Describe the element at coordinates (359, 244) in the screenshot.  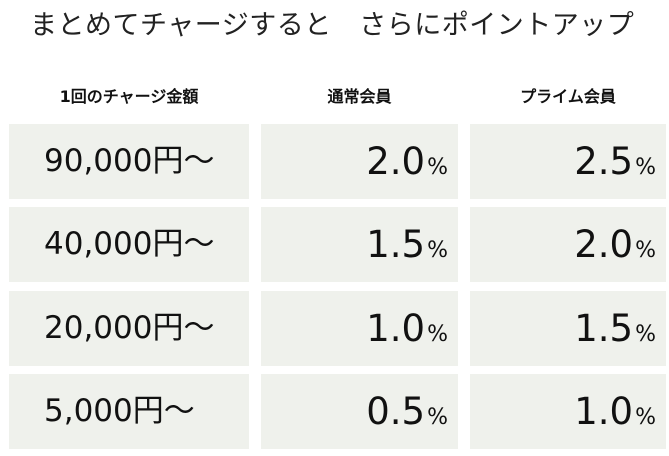
I see `normal-rate-cell: 1.5%` at that location.